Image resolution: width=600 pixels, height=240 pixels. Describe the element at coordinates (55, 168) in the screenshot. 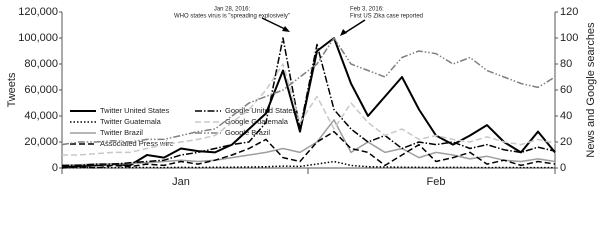

I see `y-tick-label: 0` at that location.